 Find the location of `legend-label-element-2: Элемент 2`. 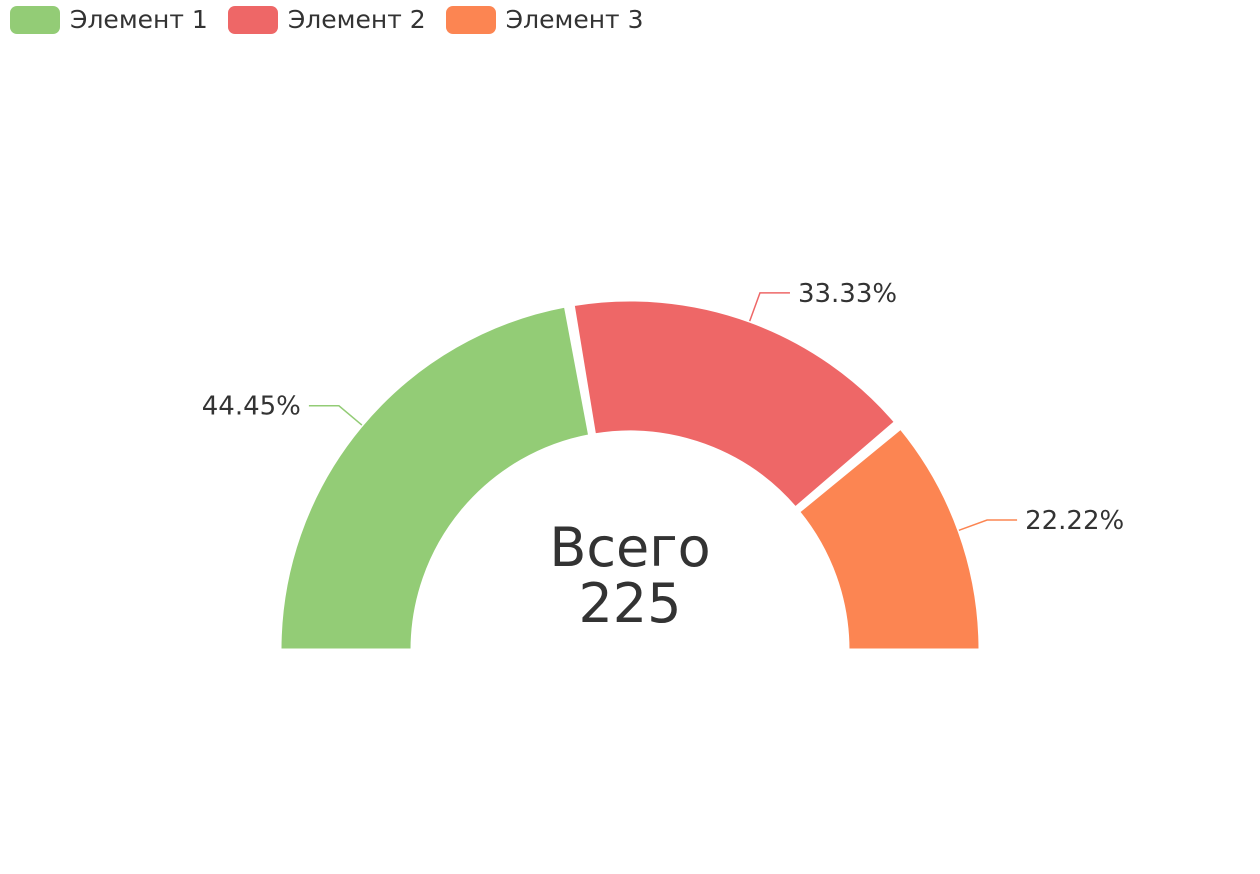

legend-label-element-2: Элемент 2 is located at coordinates (356, 19).